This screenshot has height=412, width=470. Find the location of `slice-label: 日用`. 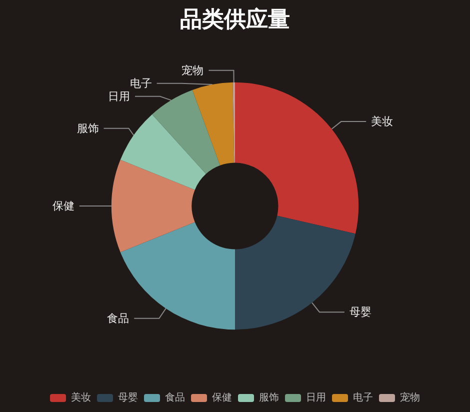

slice-label: 日用 is located at coordinates (119, 96).